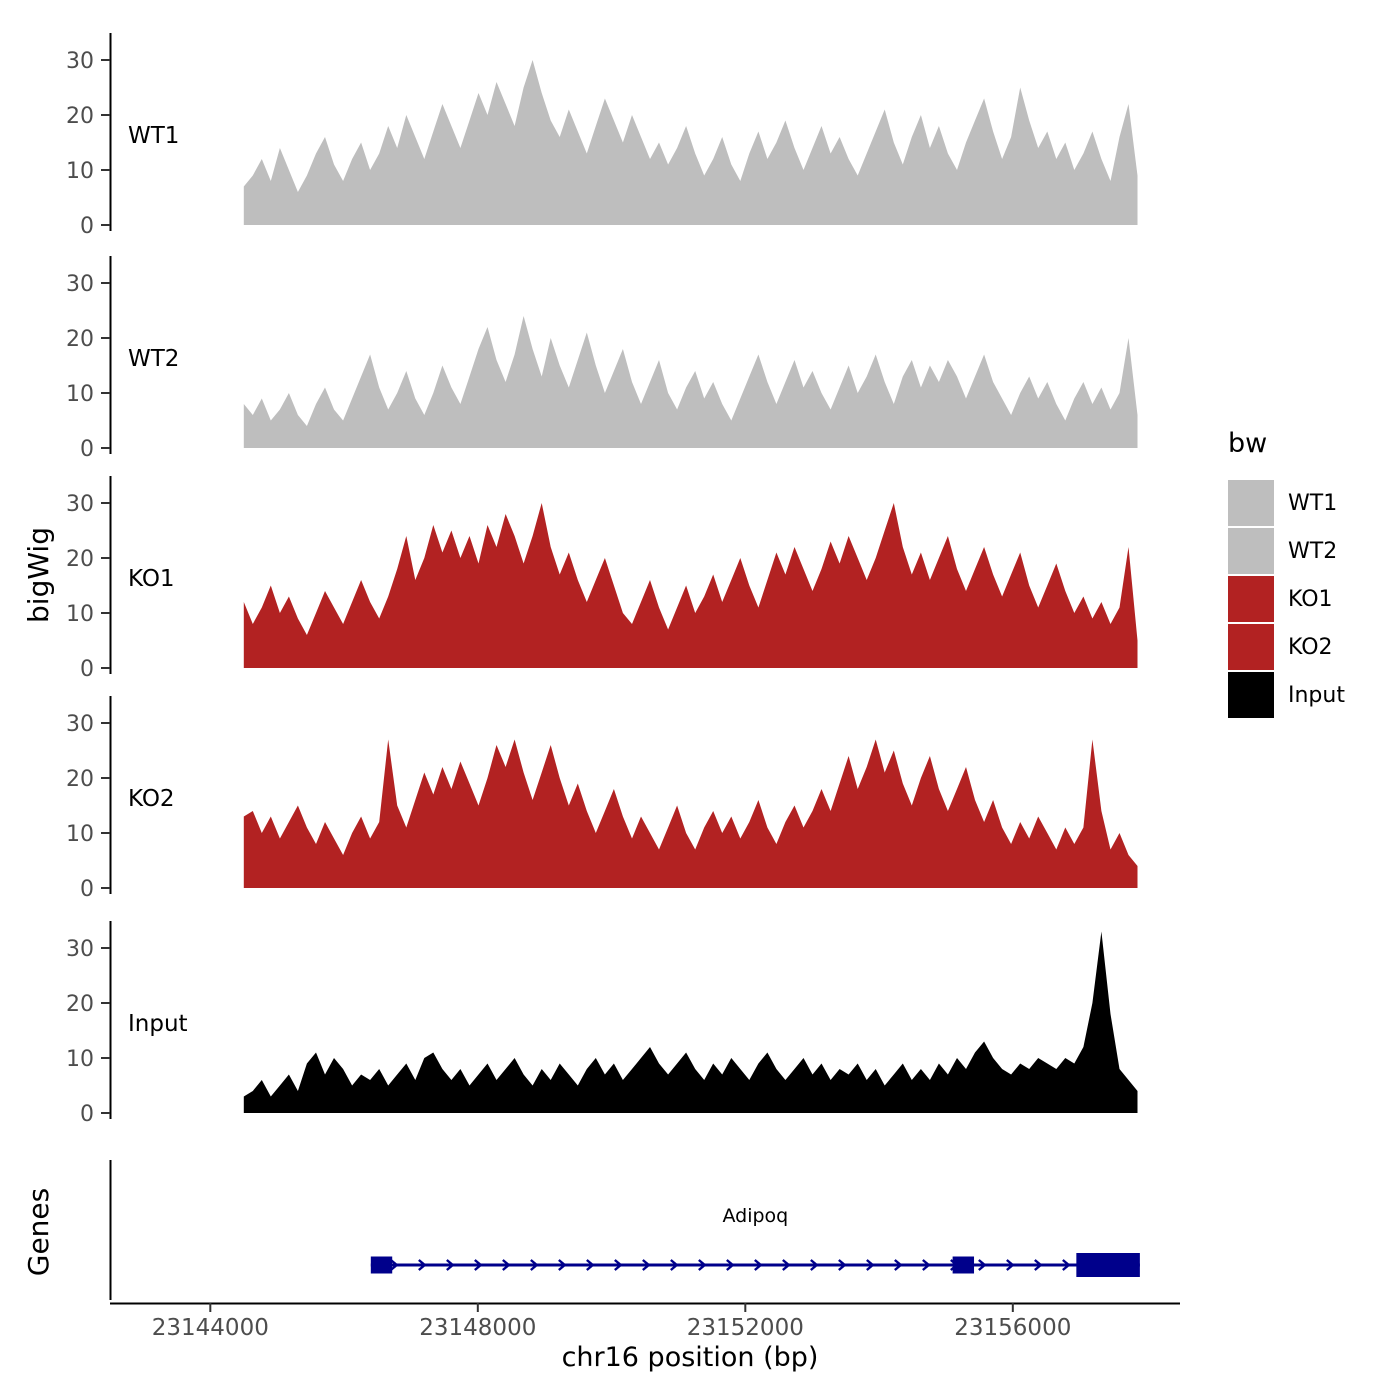  Describe the element at coordinates (1286, 647) in the screenshot. I see `legend-item-KO2: KO2` at that location.